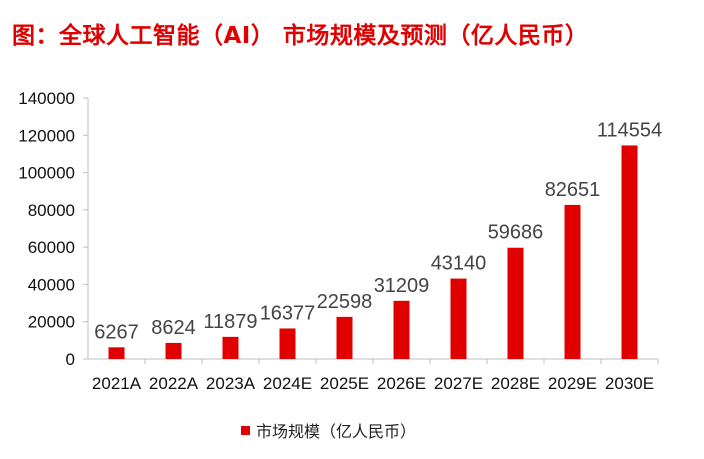  What do you see at coordinates (230, 322) in the screenshot?
I see `data-label: 11879` at bounding box center [230, 322].